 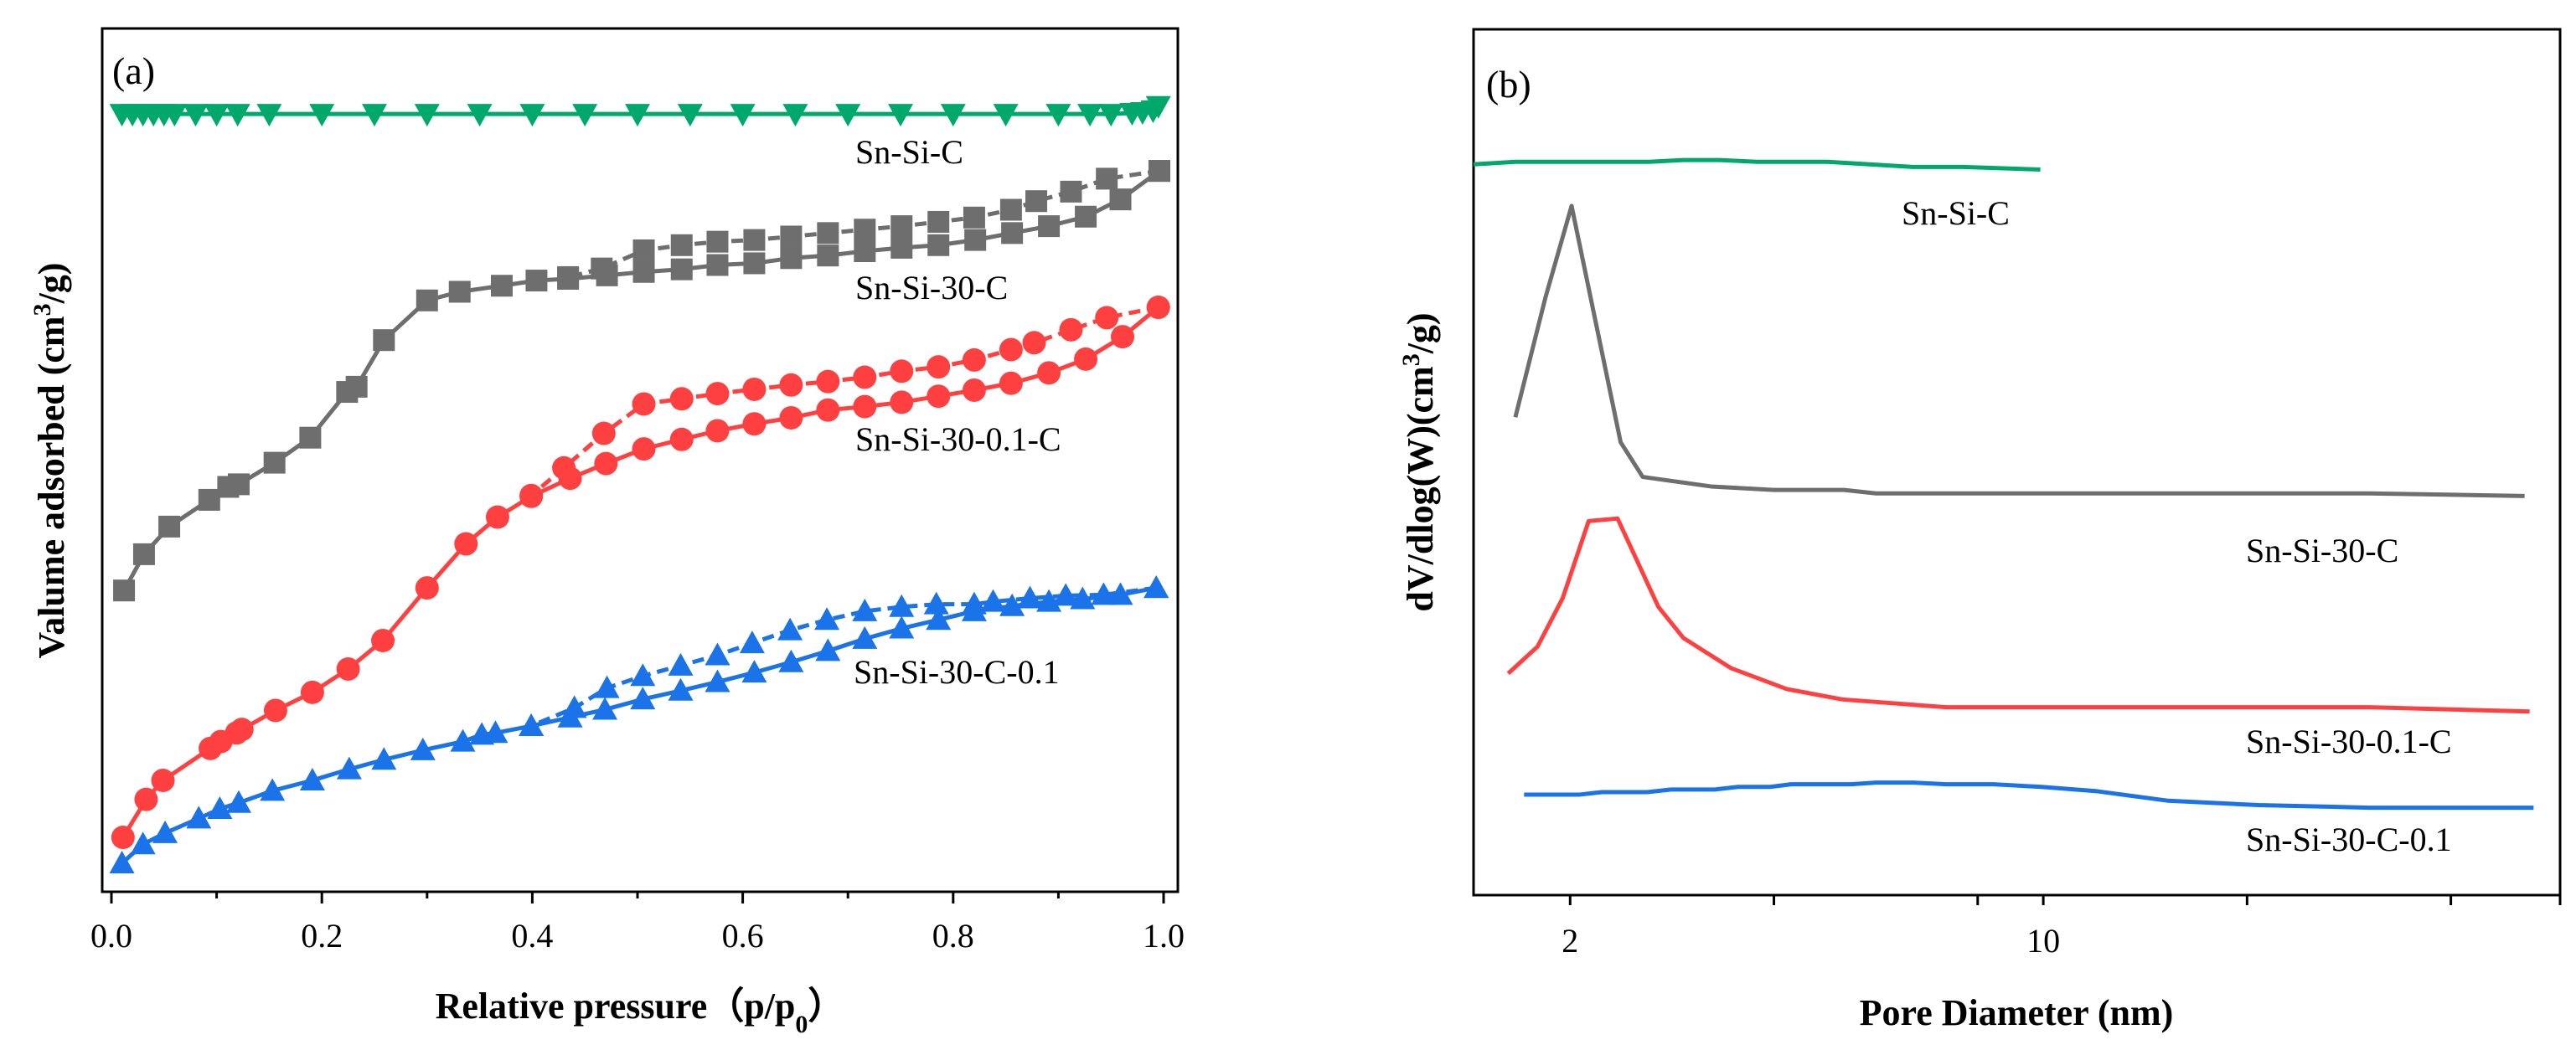 I want to click on x-tick-label: 1.0, so click(x=1164, y=936).